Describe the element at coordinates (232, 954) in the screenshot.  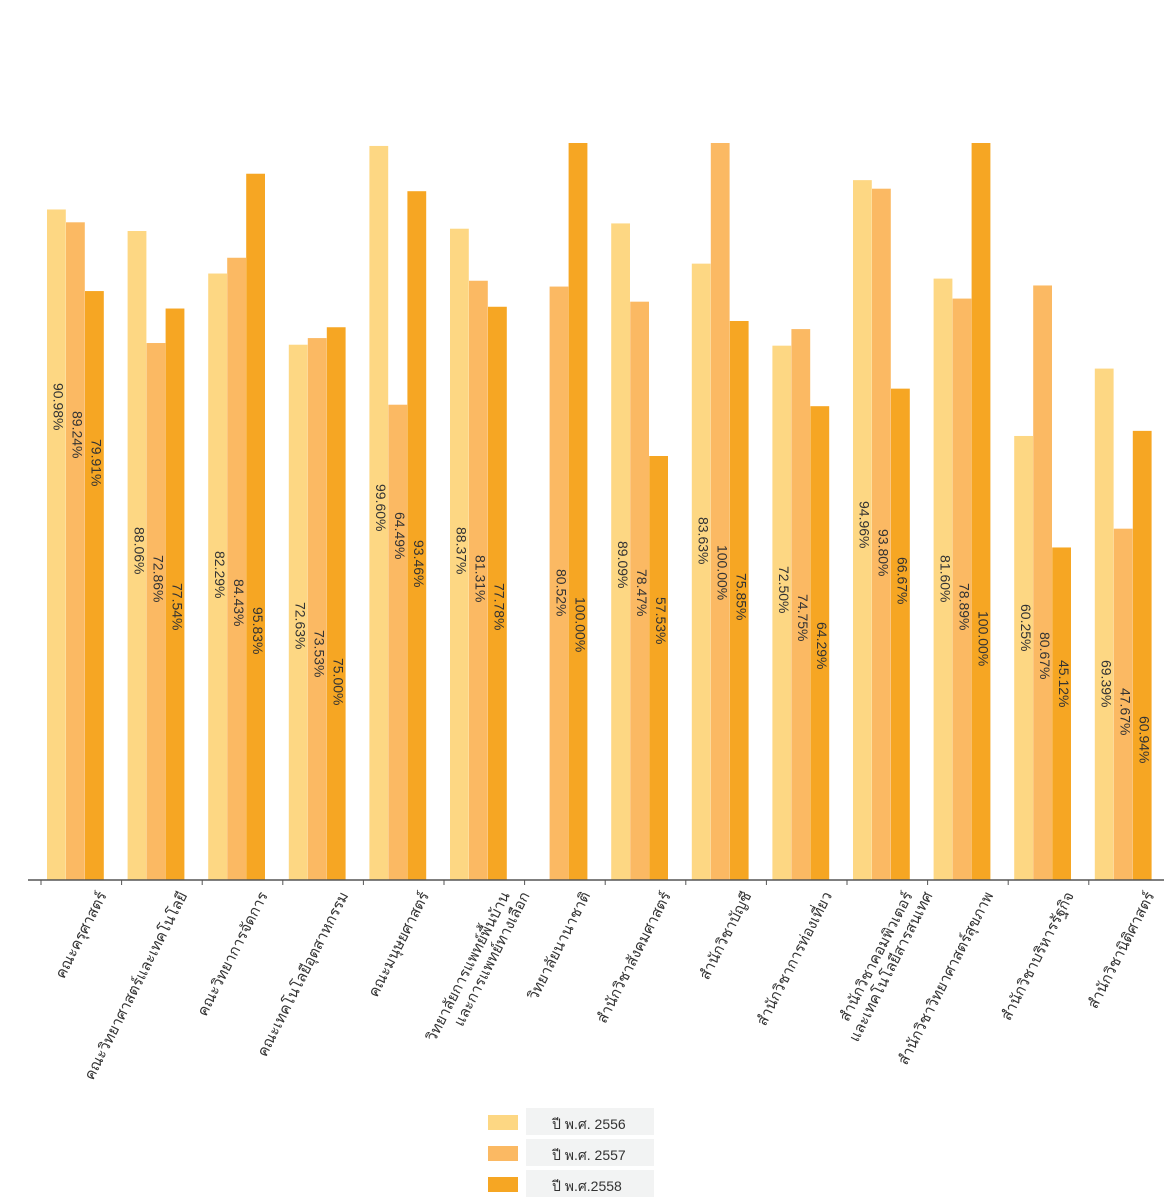
I see `category-label: คณะวิทยาการจัดการ` at that location.